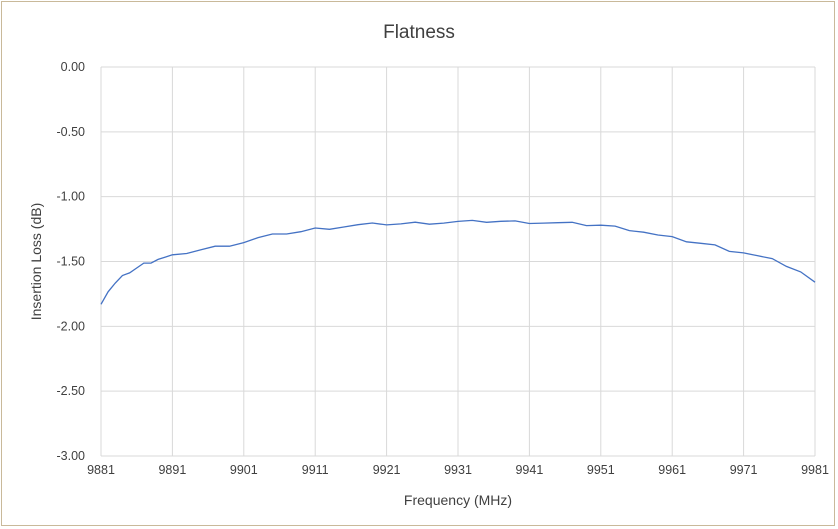  I want to click on x-tick-label: 9951, so click(601, 470).